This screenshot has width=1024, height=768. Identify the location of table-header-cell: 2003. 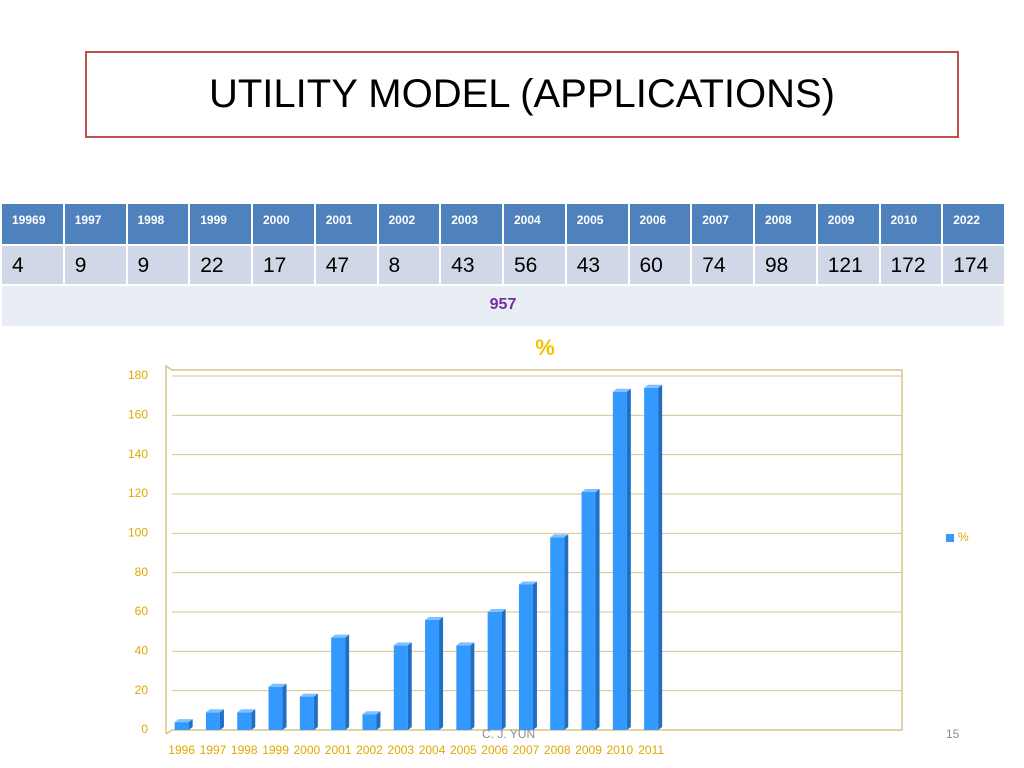
(471, 225).